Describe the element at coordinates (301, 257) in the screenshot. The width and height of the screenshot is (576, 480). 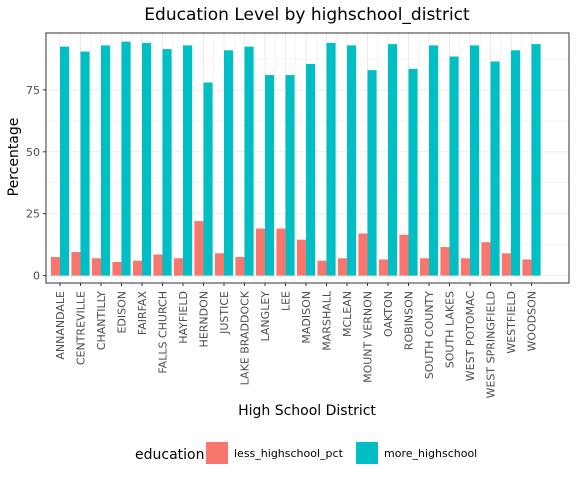
I see `bar-less_highschool_pct-madison` at that location.